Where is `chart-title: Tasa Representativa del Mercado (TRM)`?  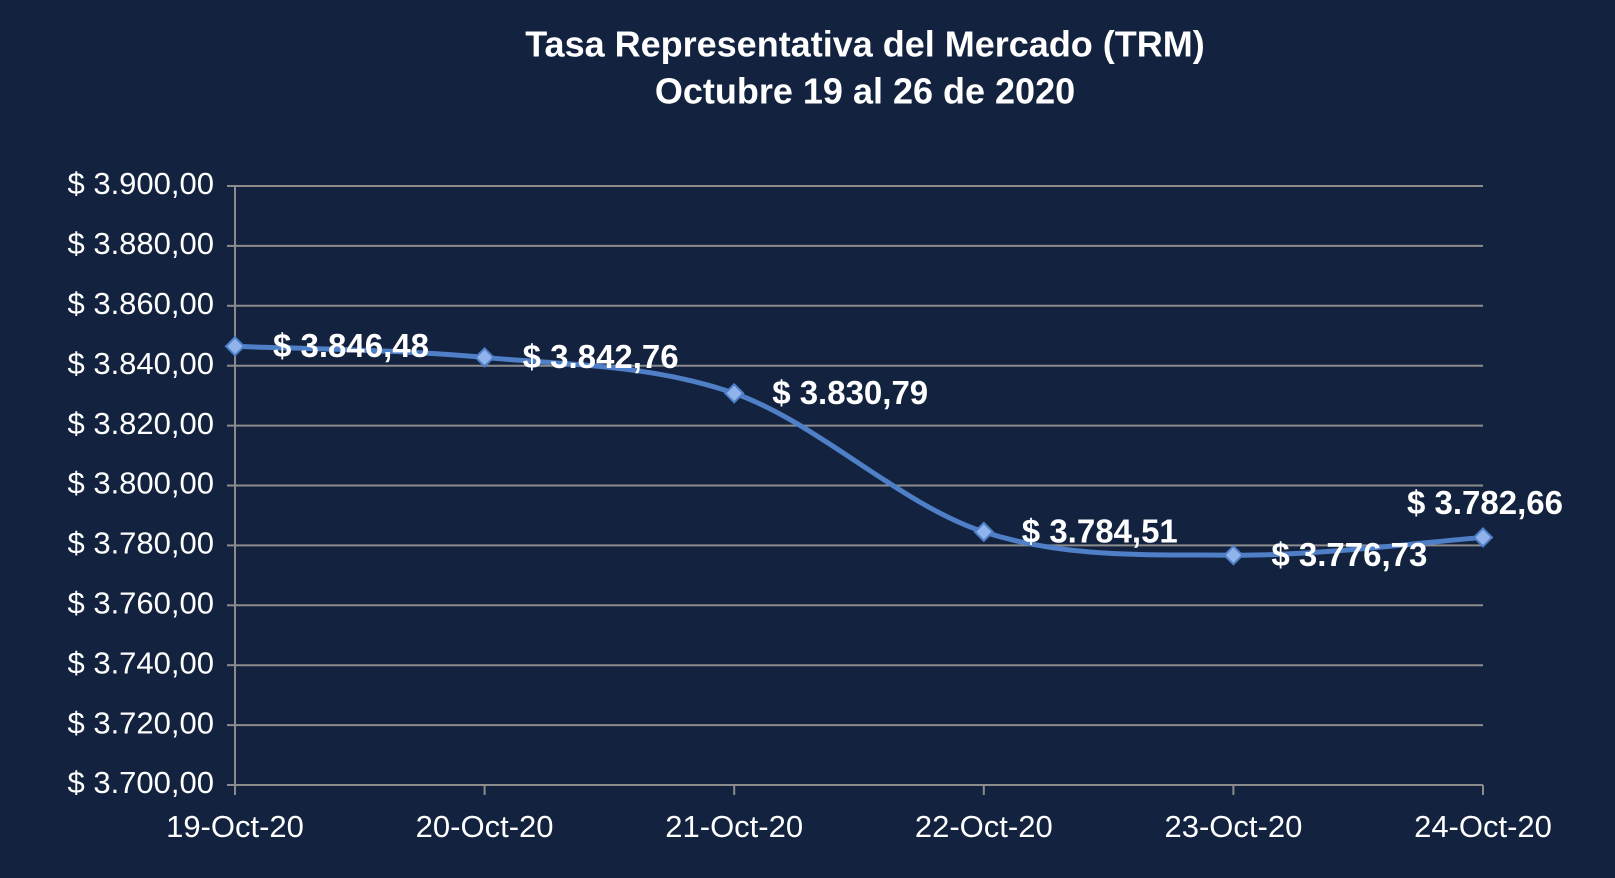 chart-title: Tasa Representativa del Mercado (TRM) is located at coordinates (865, 44).